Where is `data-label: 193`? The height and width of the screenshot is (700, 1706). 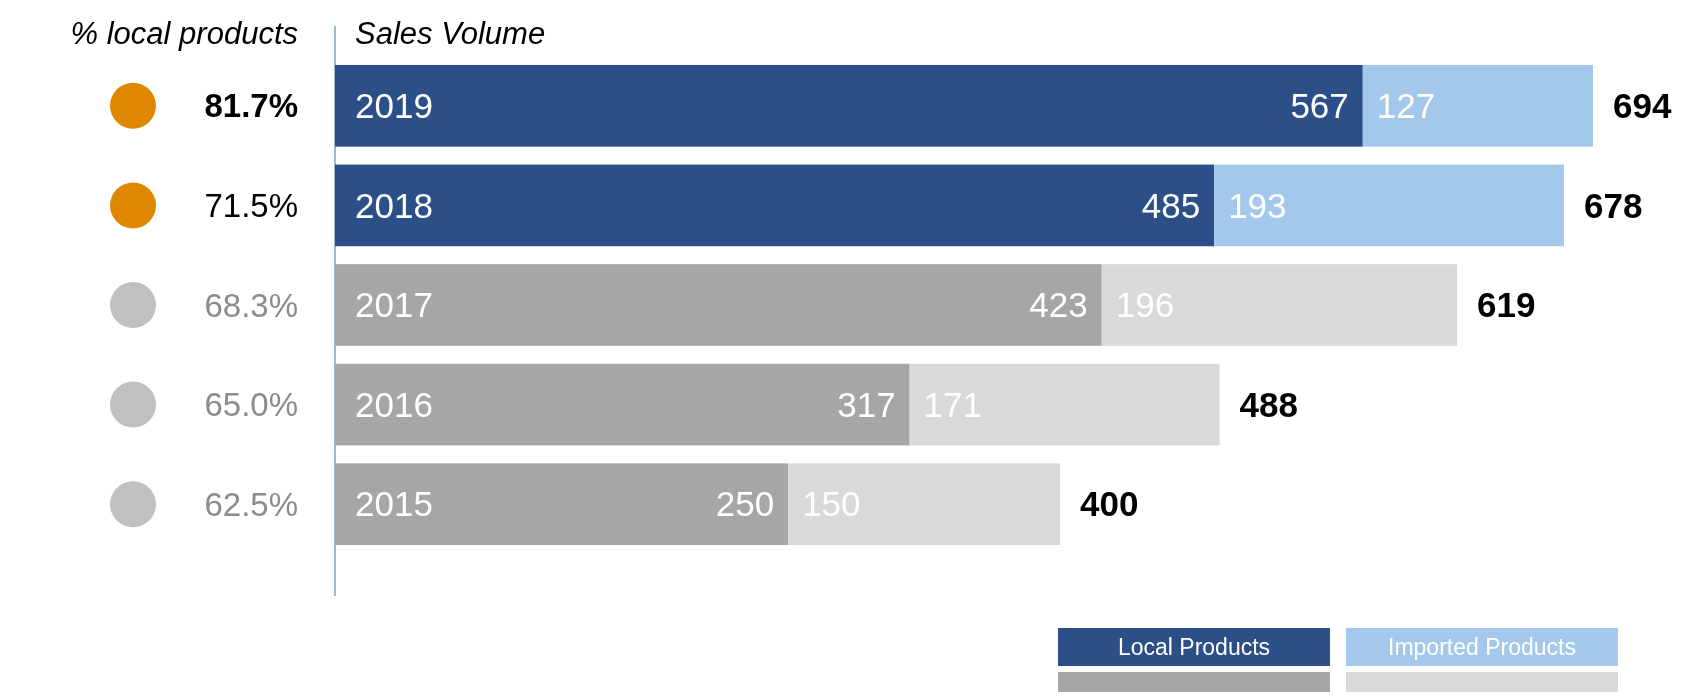 data-label: 193 is located at coordinates (1257, 205).